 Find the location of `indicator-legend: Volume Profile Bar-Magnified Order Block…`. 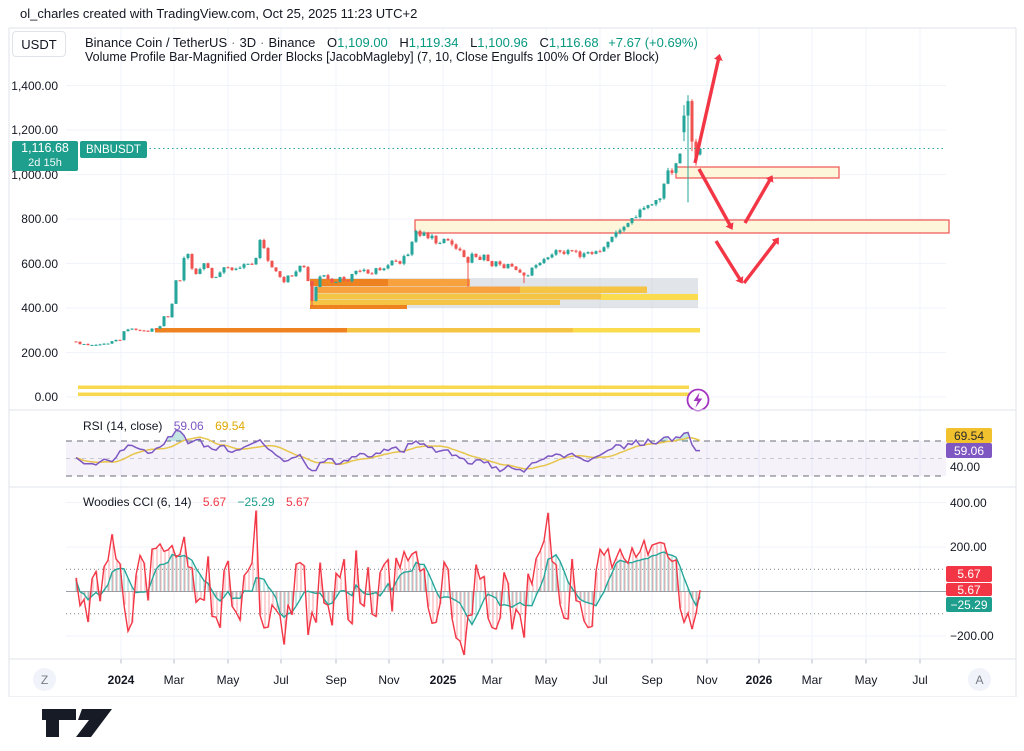

indicator-legend: Volume Profile Bar-Magnified Order Block… is located at coordinates (372, 57).